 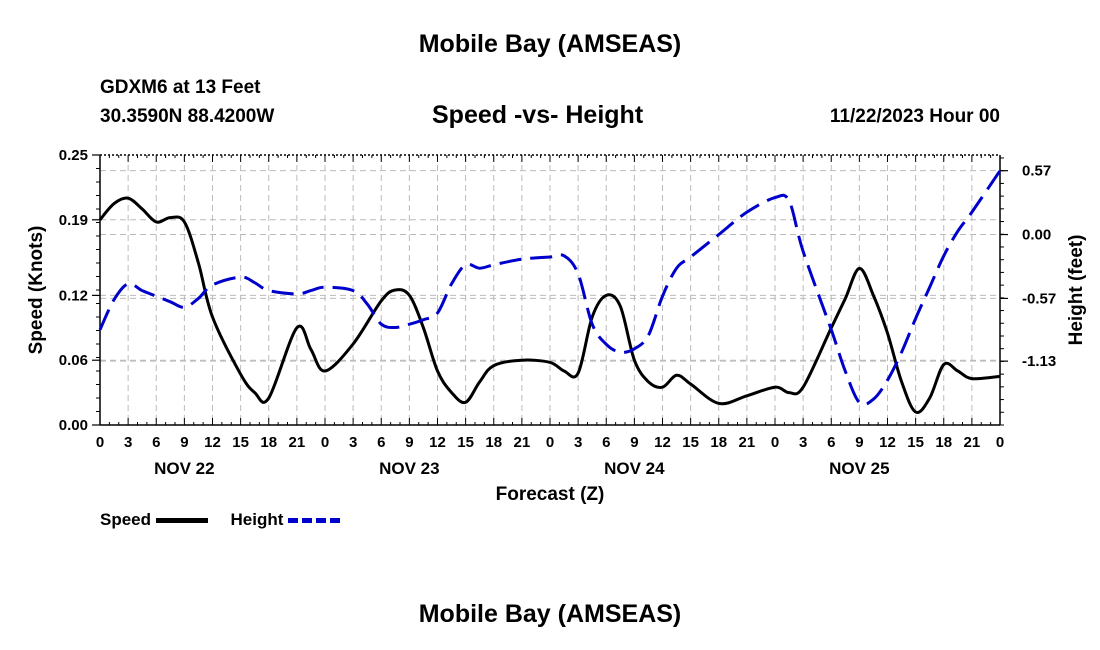 What do you see at coordinates (257, 519) in the screenshot?
I see `legend-height-label: Height` at bounding box center [257, 519].